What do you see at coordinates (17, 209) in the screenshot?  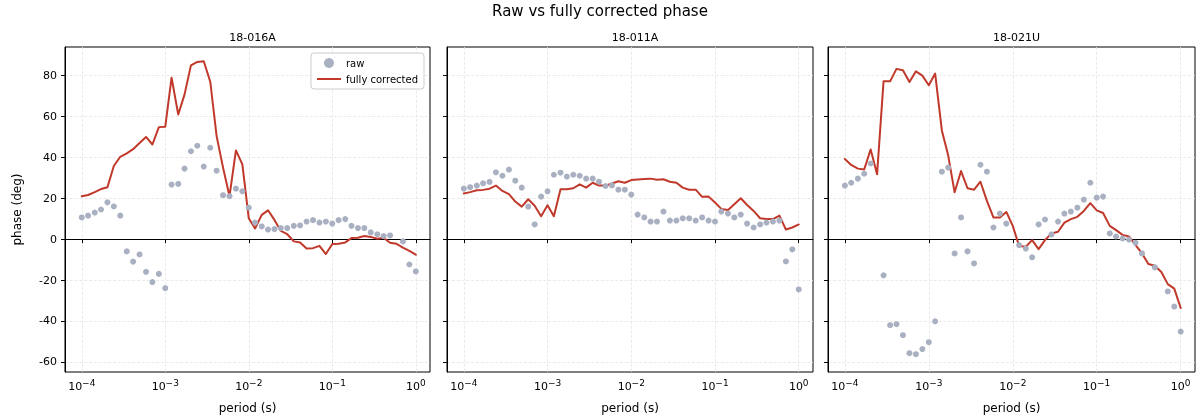 I see `y-axis-title: phase (deg)` at bounding box center [17, 209].